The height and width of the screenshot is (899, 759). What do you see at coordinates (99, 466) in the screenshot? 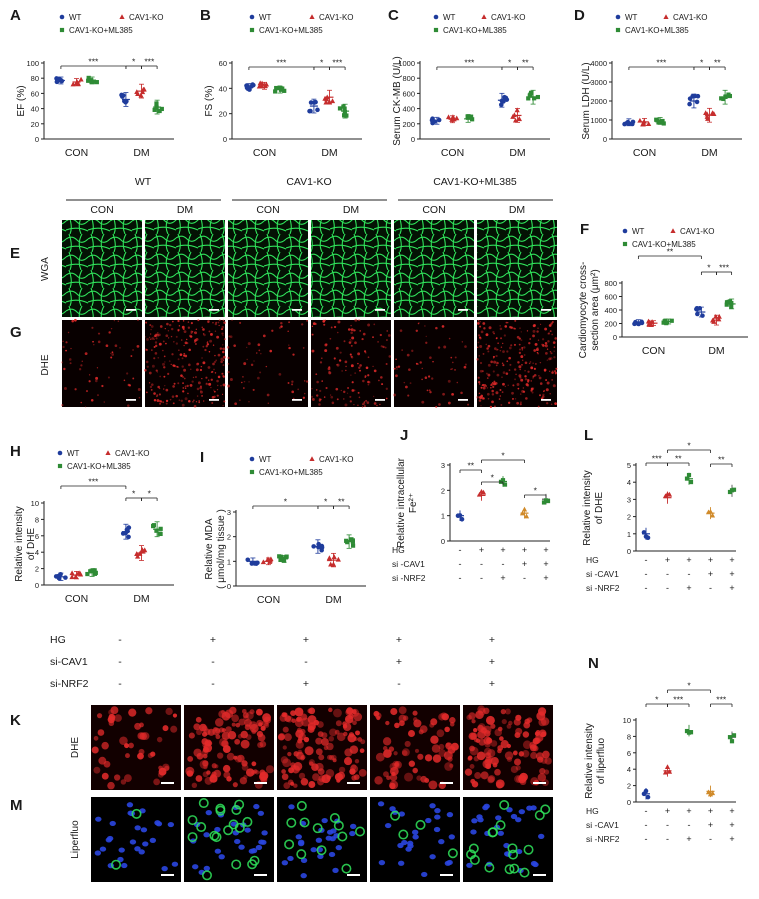
I see `legend-label: CAV1-KO+ML385` at bounding box center [99, 466].